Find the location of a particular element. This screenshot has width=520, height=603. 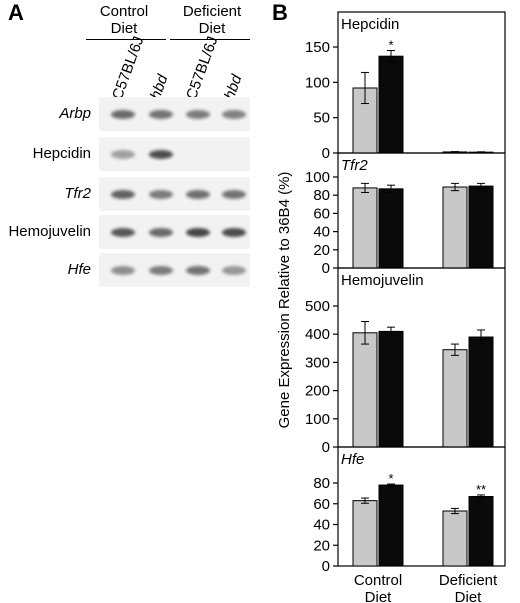

chart-title: Tfr2 is located at coordinates (354, 165).